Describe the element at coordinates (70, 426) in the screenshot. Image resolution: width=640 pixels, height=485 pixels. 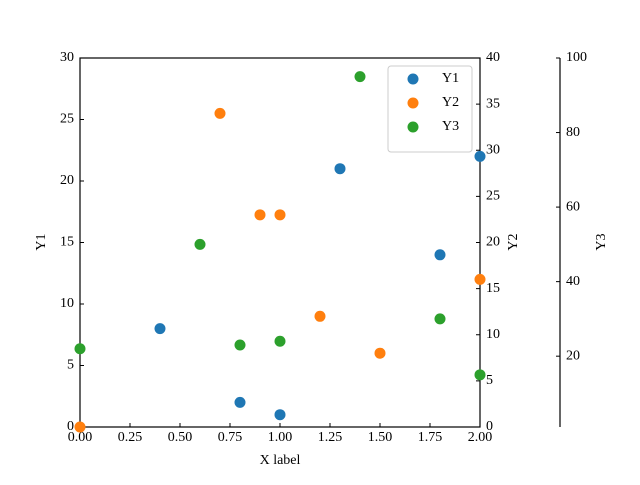
I see `y-tick-label: 0` at that location.